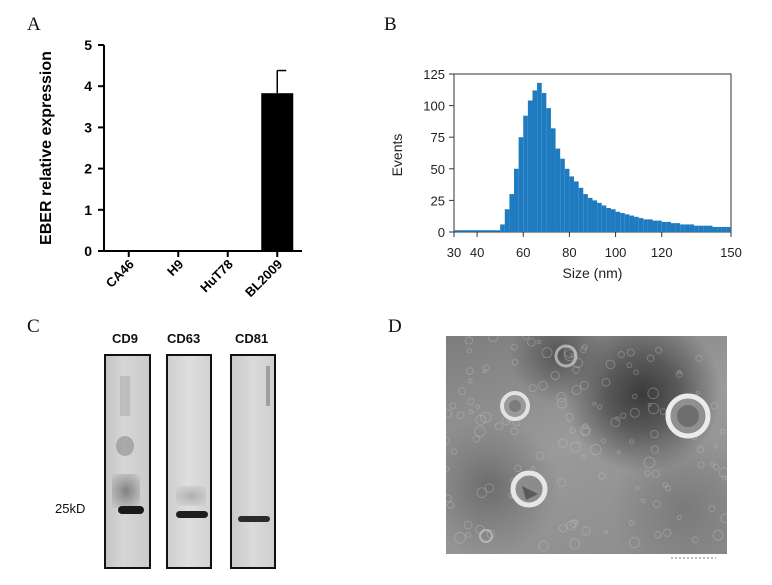 This screenshot has width=772, height=585. Describe the element at coordinates (253, 461) in the screenshot. I see `blot-strip-cd81` at that location.